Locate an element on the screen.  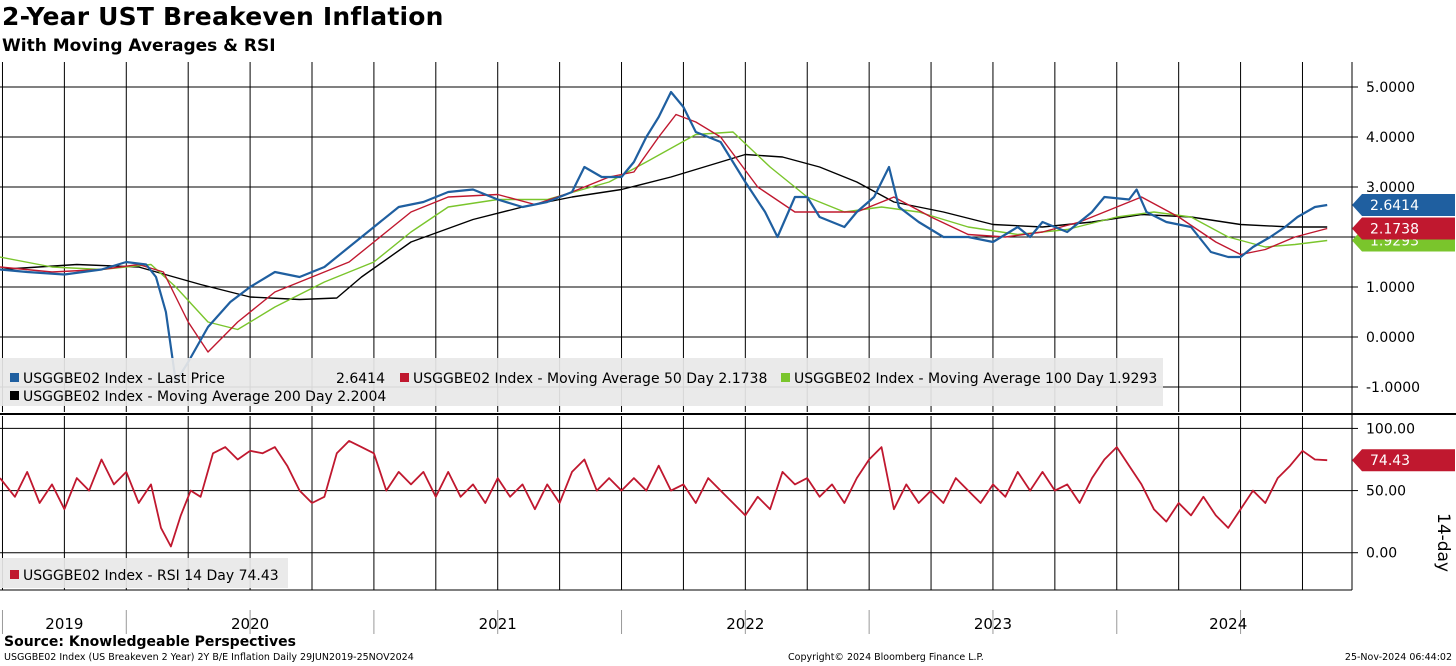
footer-right: 25-Nov-2024 06:44:02 is located at coordinates (1398, 657).